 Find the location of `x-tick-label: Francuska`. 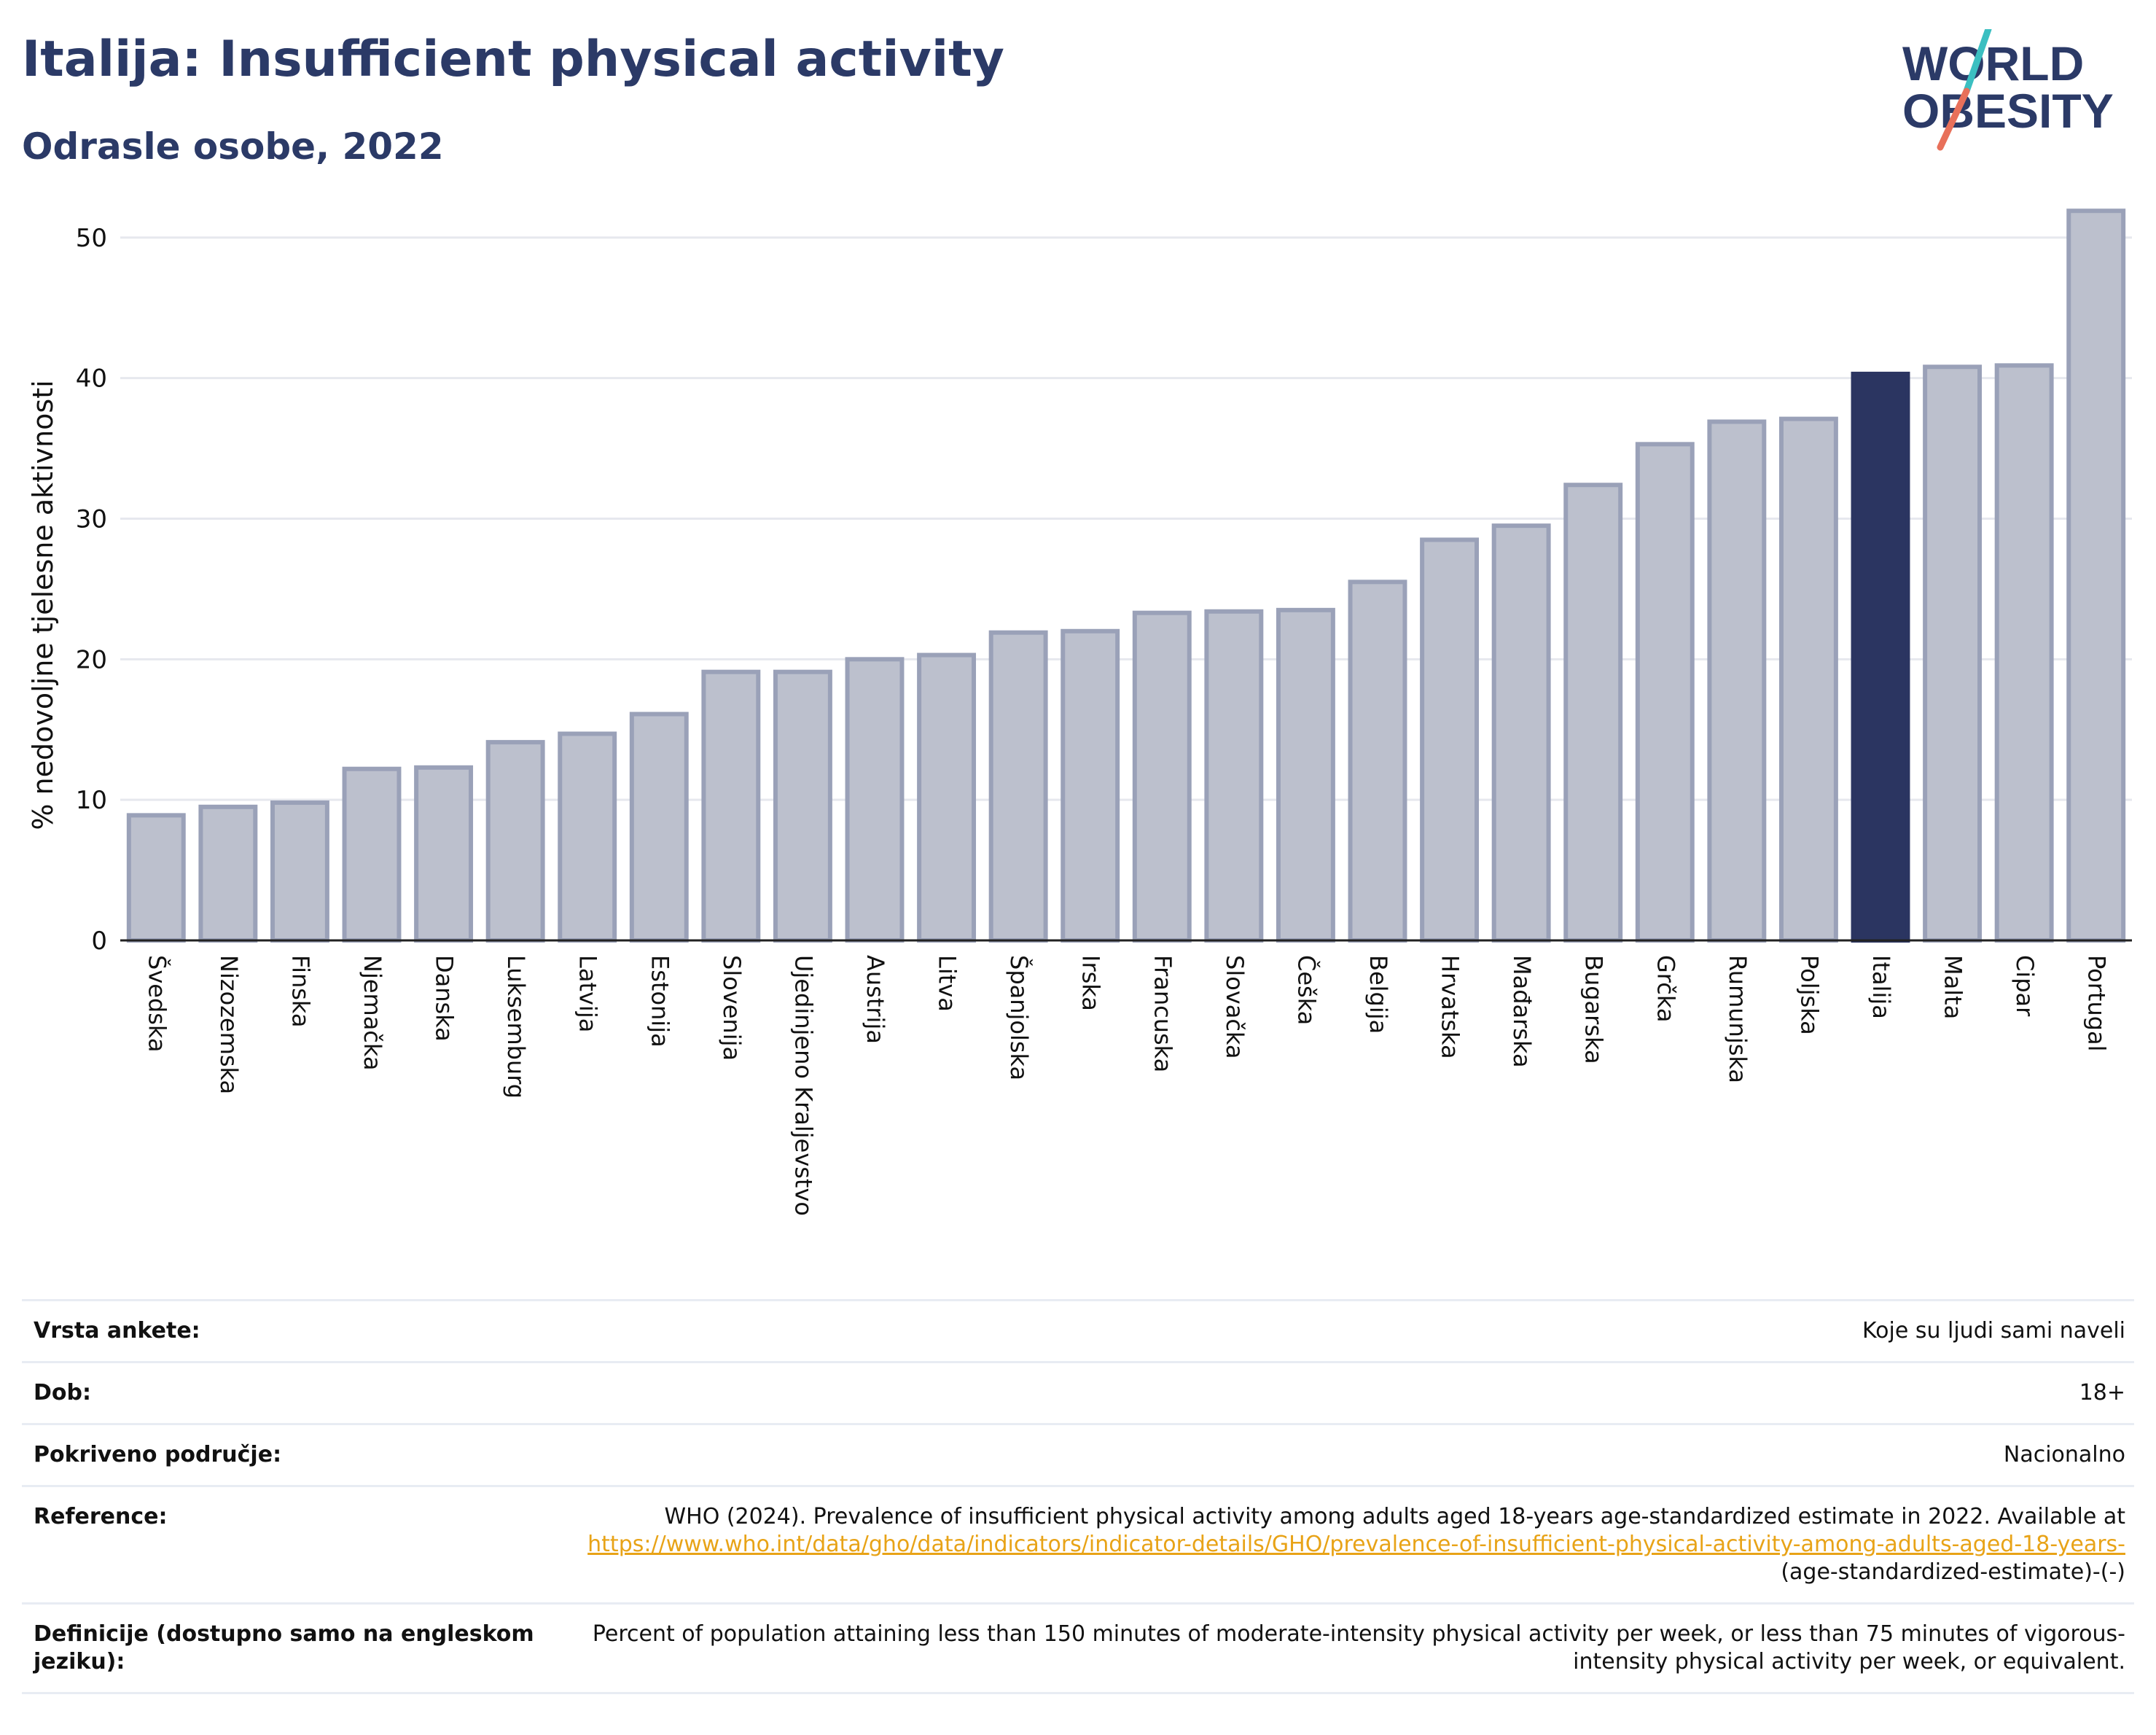

x-tick-label: Francuska is located at coordinates (1162, 1013).